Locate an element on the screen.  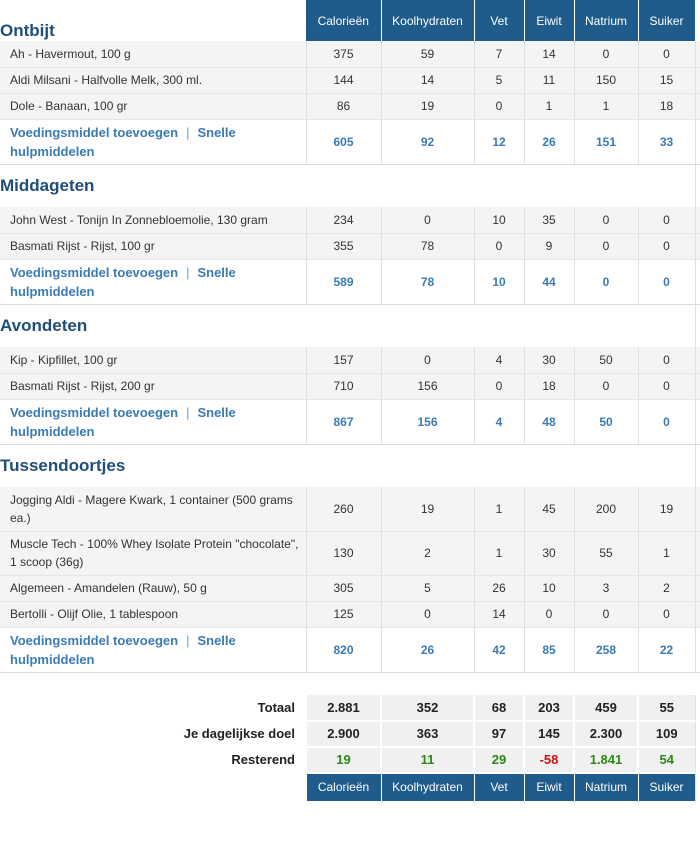
nutrient-value: 10 is located at coordinates (498, 220).